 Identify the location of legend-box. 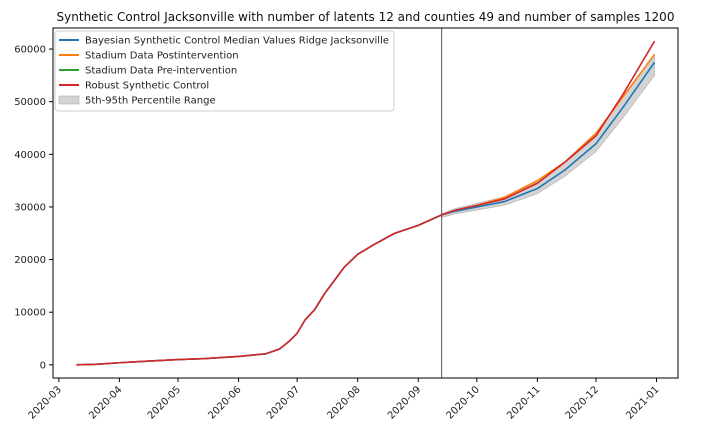
(224, 71).